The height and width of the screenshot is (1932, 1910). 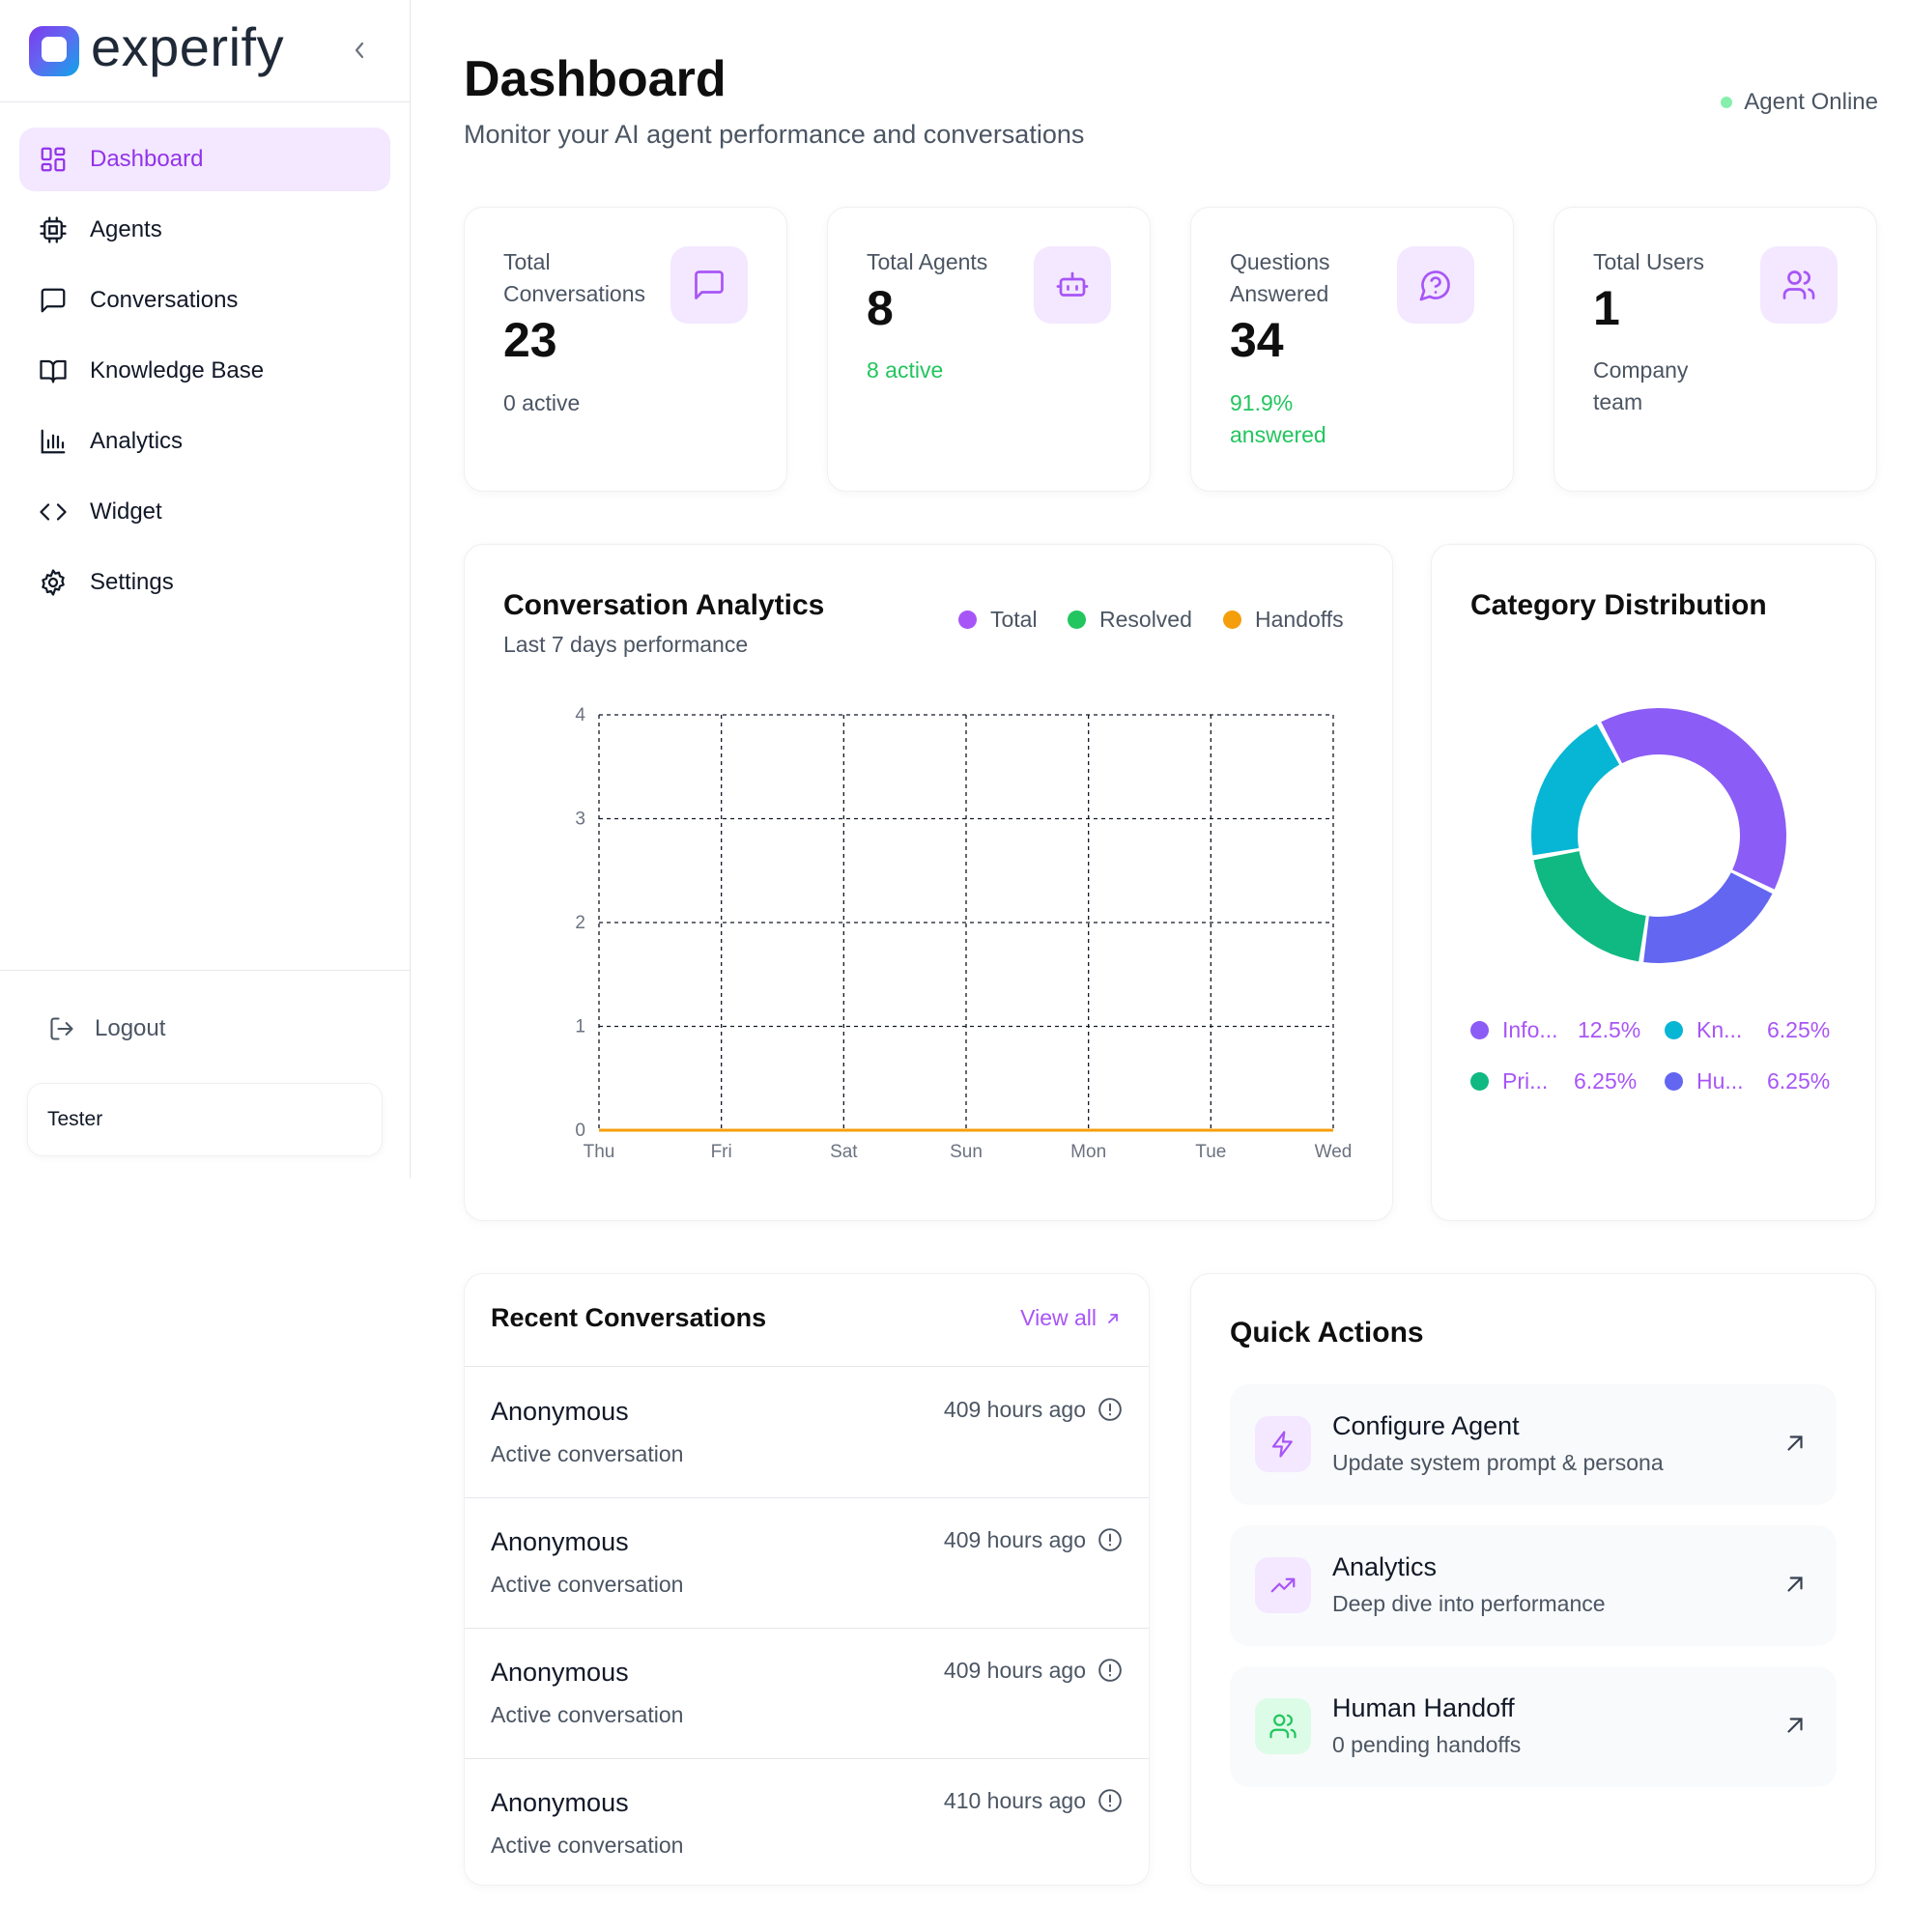 What do you see at coordinates (53, 370) in the screenshot?
I see `book-open-icon` at bounding box center [53, 370].